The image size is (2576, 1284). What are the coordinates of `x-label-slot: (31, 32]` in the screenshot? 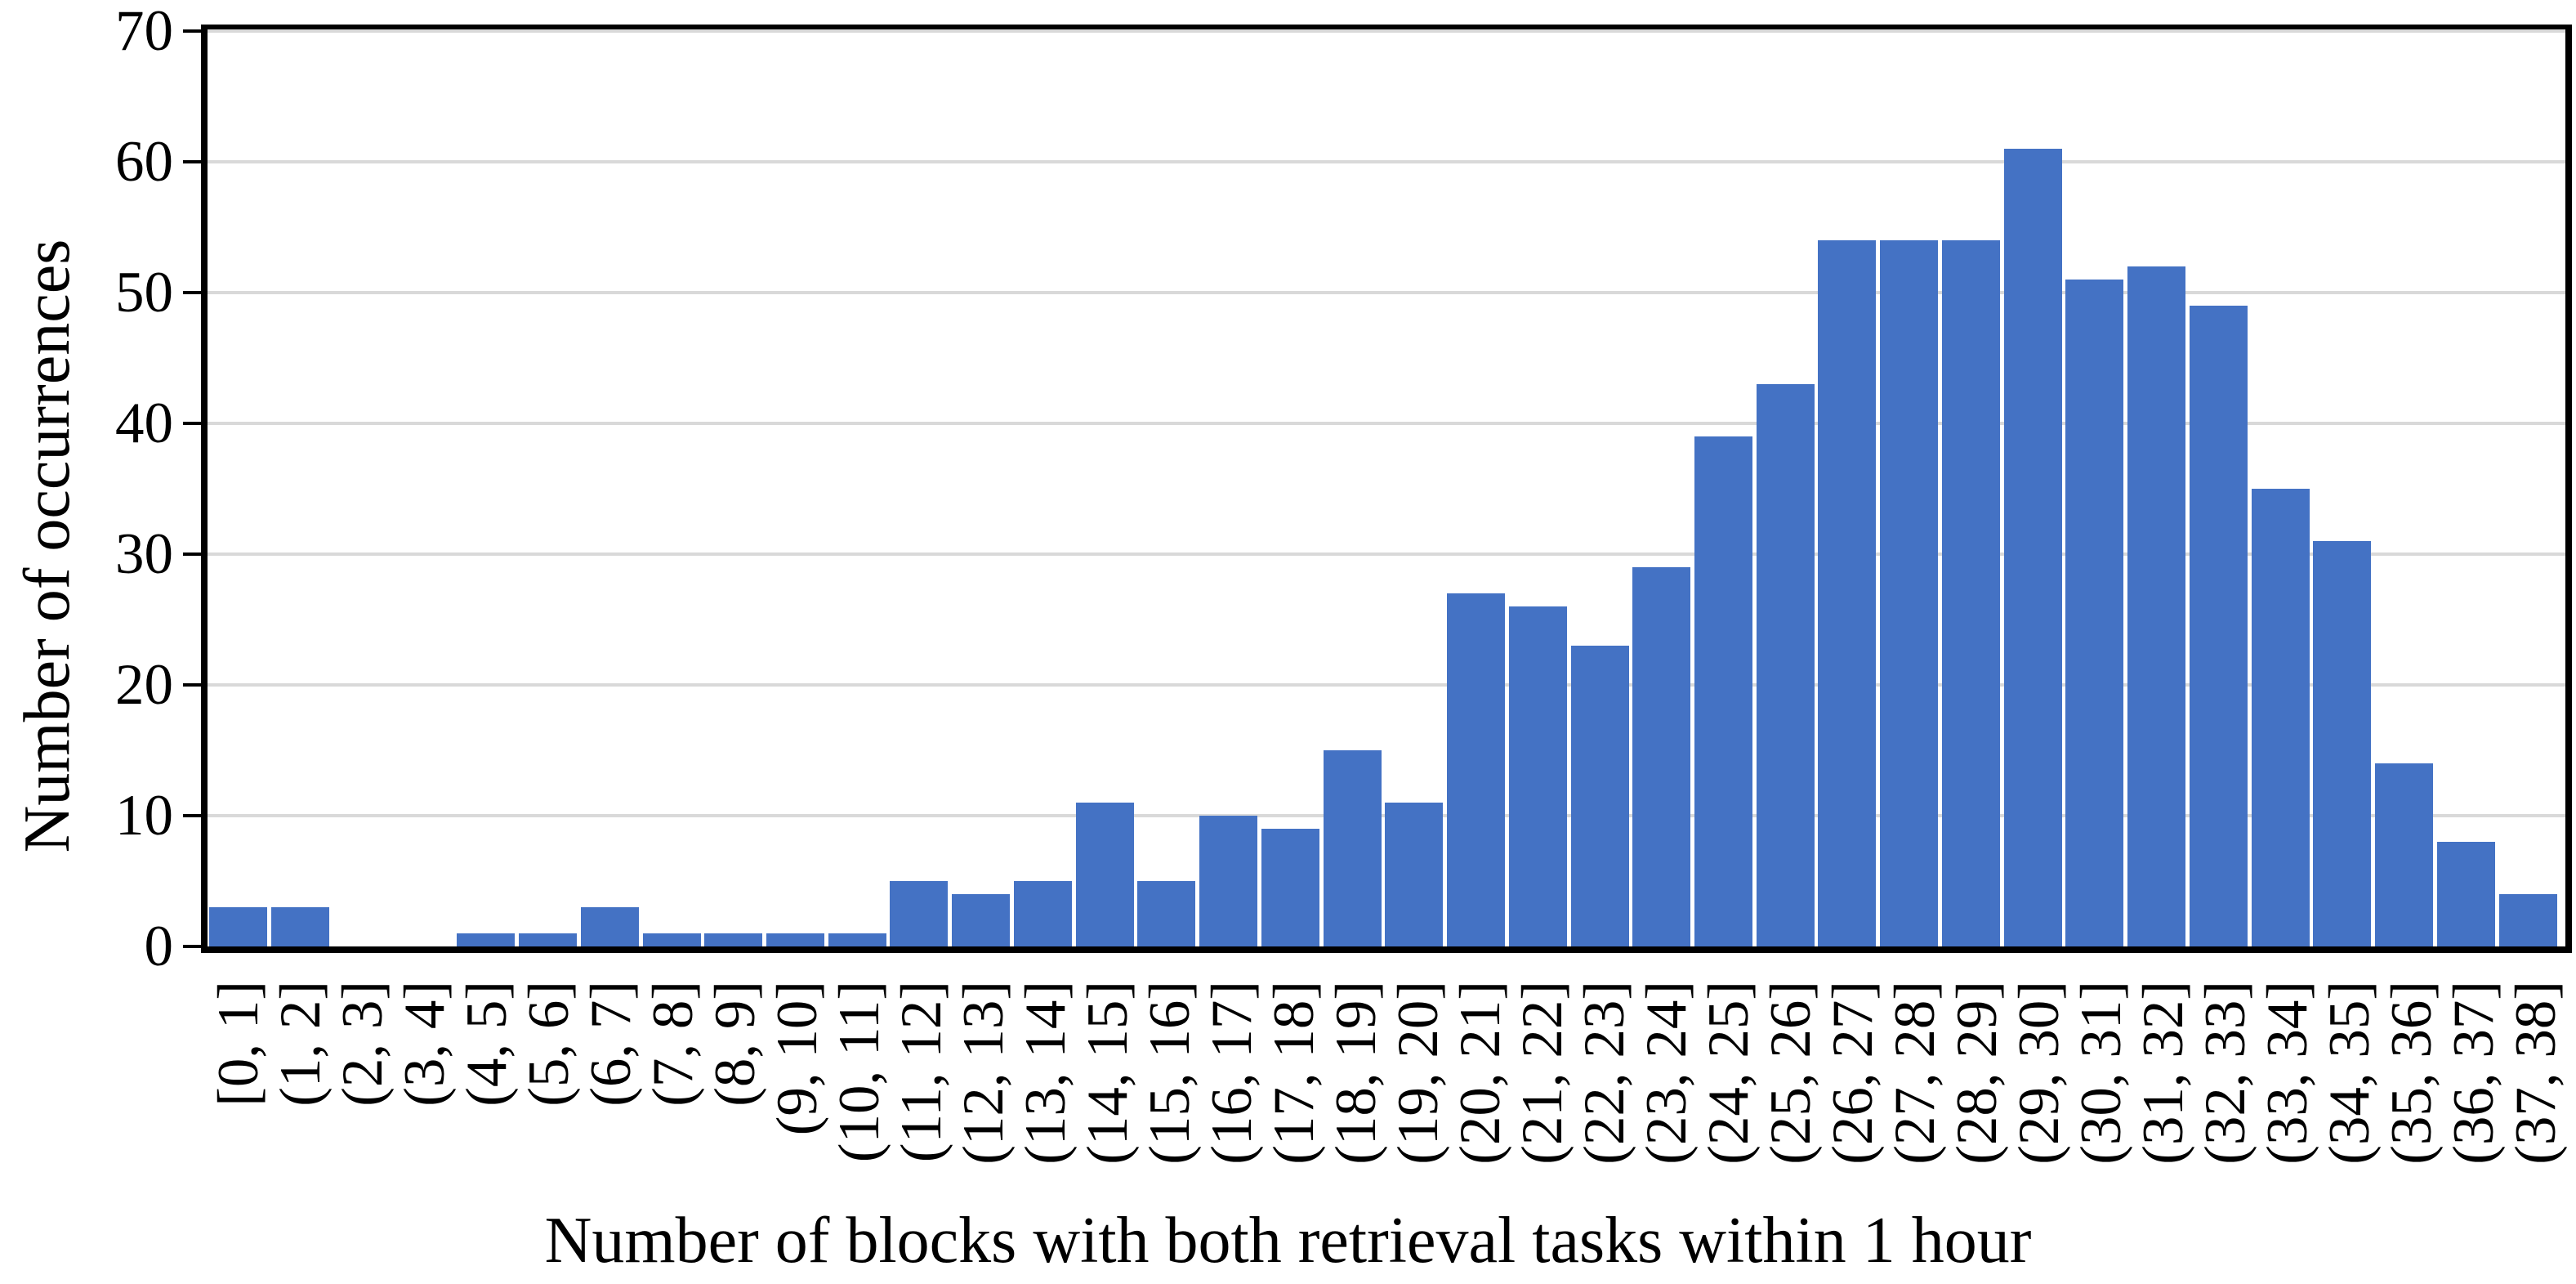 It's located at (2164, 1073).